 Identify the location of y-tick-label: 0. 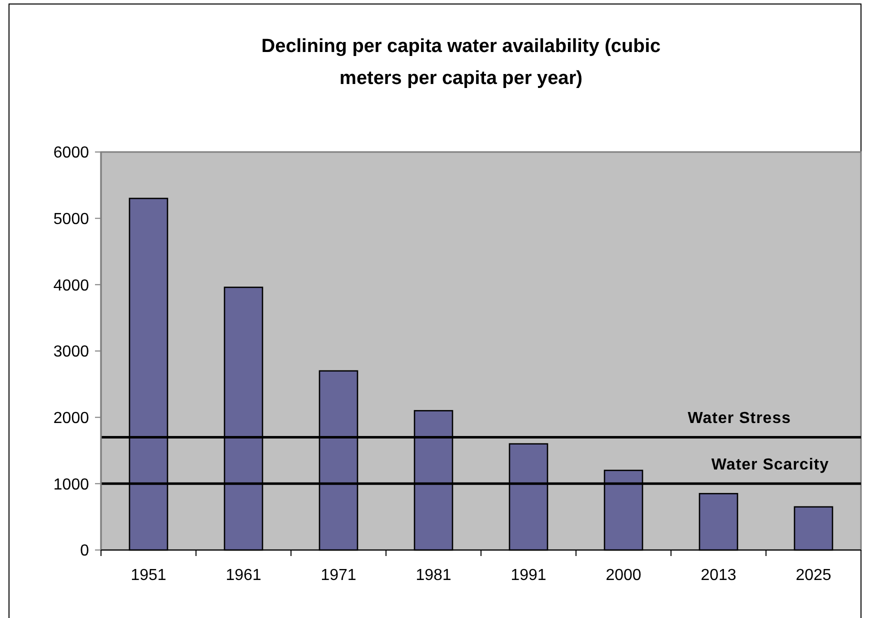
(85, 551).